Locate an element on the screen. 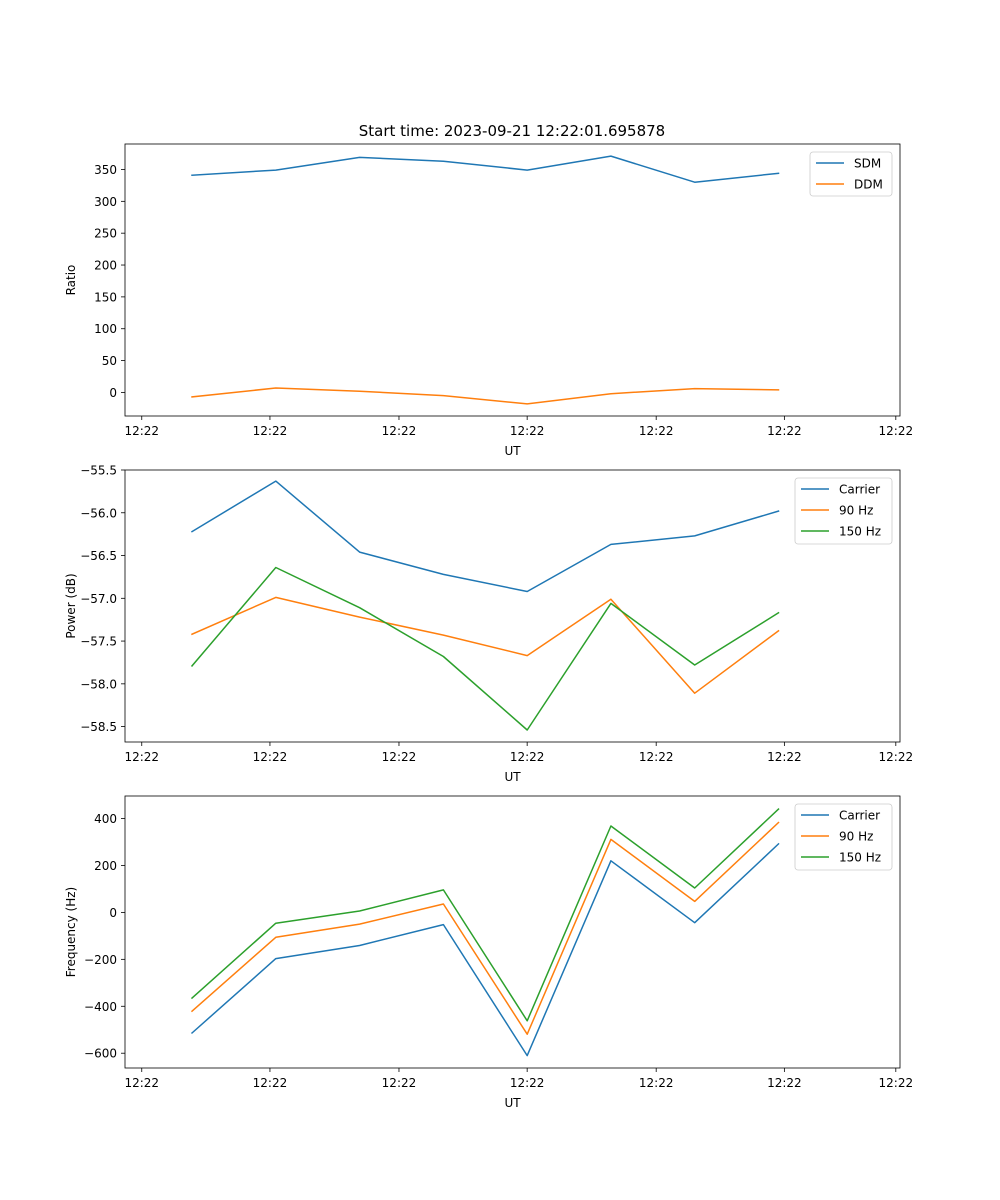 The height and width of the screenshot is (1200, 1000). y-tick-label: 350 is located at coordinates (105, 170).